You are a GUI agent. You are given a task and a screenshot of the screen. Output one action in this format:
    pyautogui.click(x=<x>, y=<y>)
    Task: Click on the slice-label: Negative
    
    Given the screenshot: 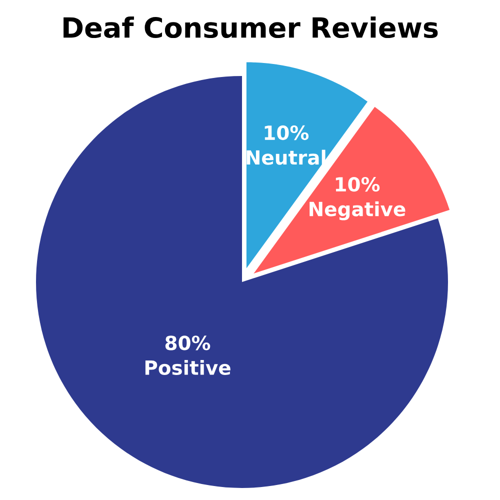 What is the action you would take?
    pyautogui.click(x=358, y=210)
    